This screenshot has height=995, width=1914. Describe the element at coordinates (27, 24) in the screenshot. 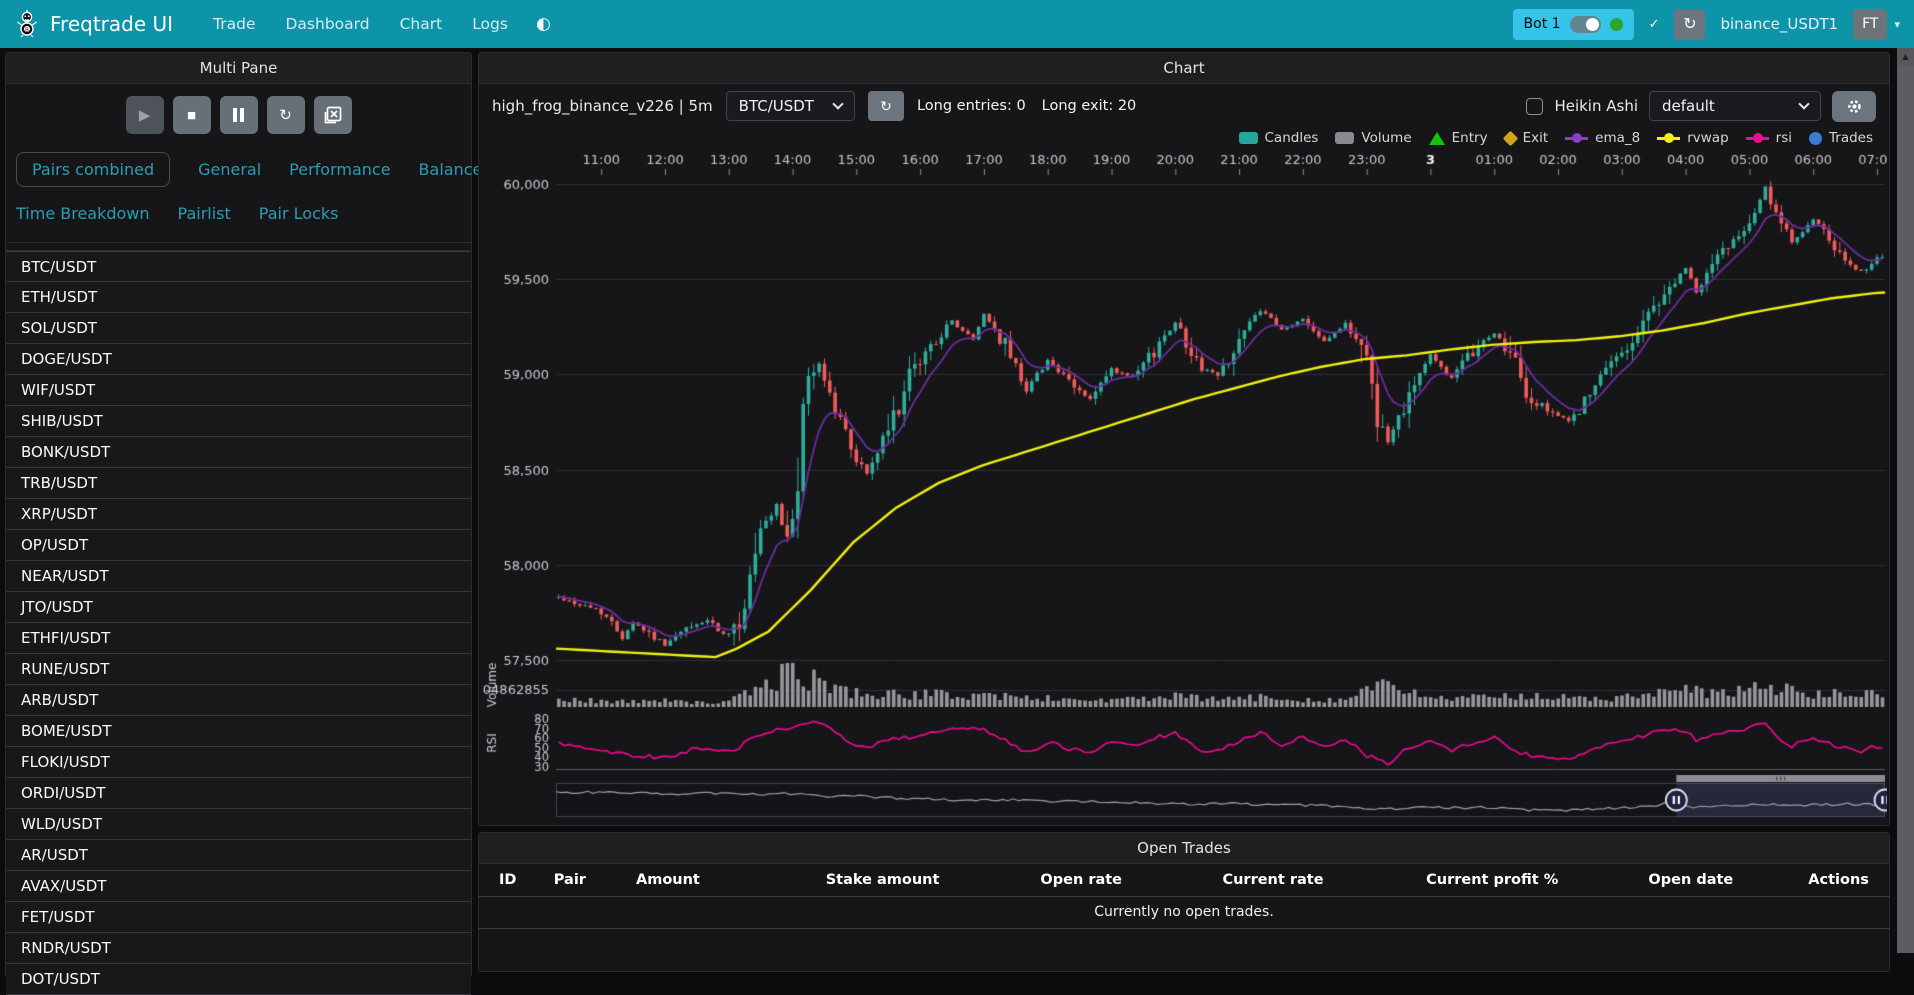

I see `freqtrade-robot-icon: B` at that location.